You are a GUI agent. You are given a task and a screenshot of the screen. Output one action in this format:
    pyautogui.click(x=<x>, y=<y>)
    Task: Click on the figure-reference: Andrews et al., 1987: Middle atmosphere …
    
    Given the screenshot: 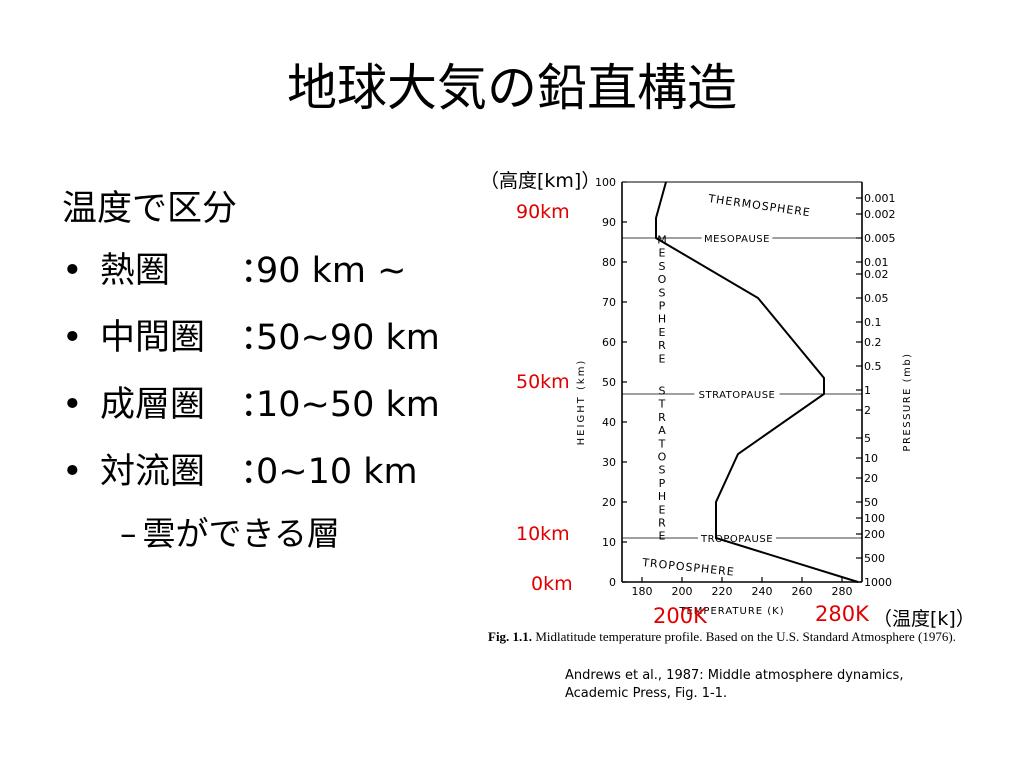 What is the action you would take?
    pyautogui.click(x=734, y=685)
    